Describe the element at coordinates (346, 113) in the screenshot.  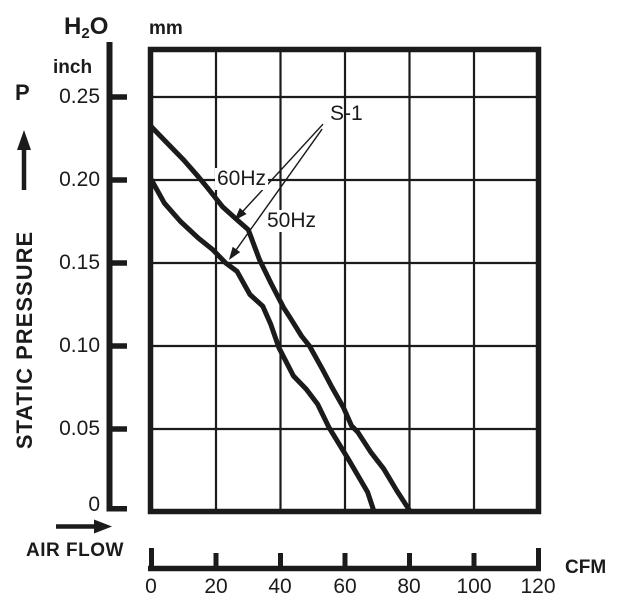
I see `series-group-annotation-label: S-1` at that location.